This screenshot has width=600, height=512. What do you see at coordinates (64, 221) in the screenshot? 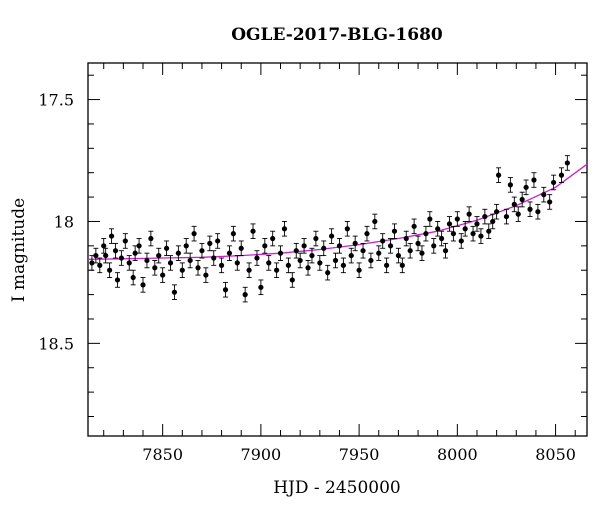
I see `y-tick-label: 18` at bounding box center [64, 221].